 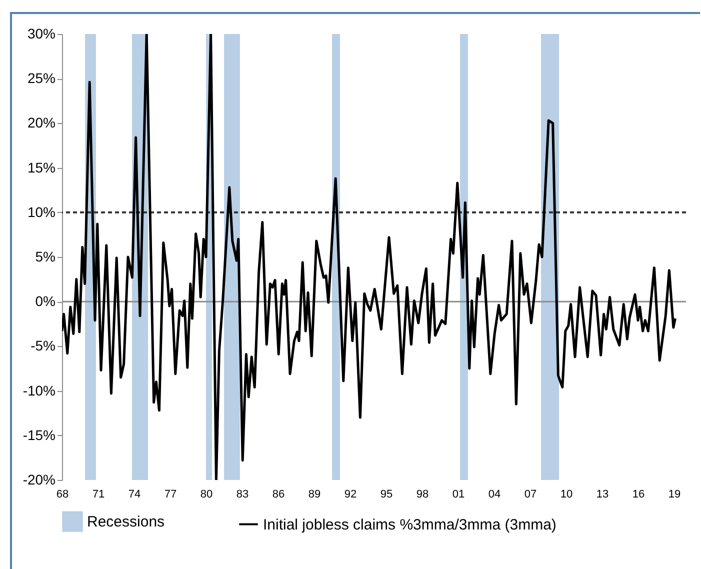 I want to click on y-tick-label: 15%, so click(x=41, y=167).